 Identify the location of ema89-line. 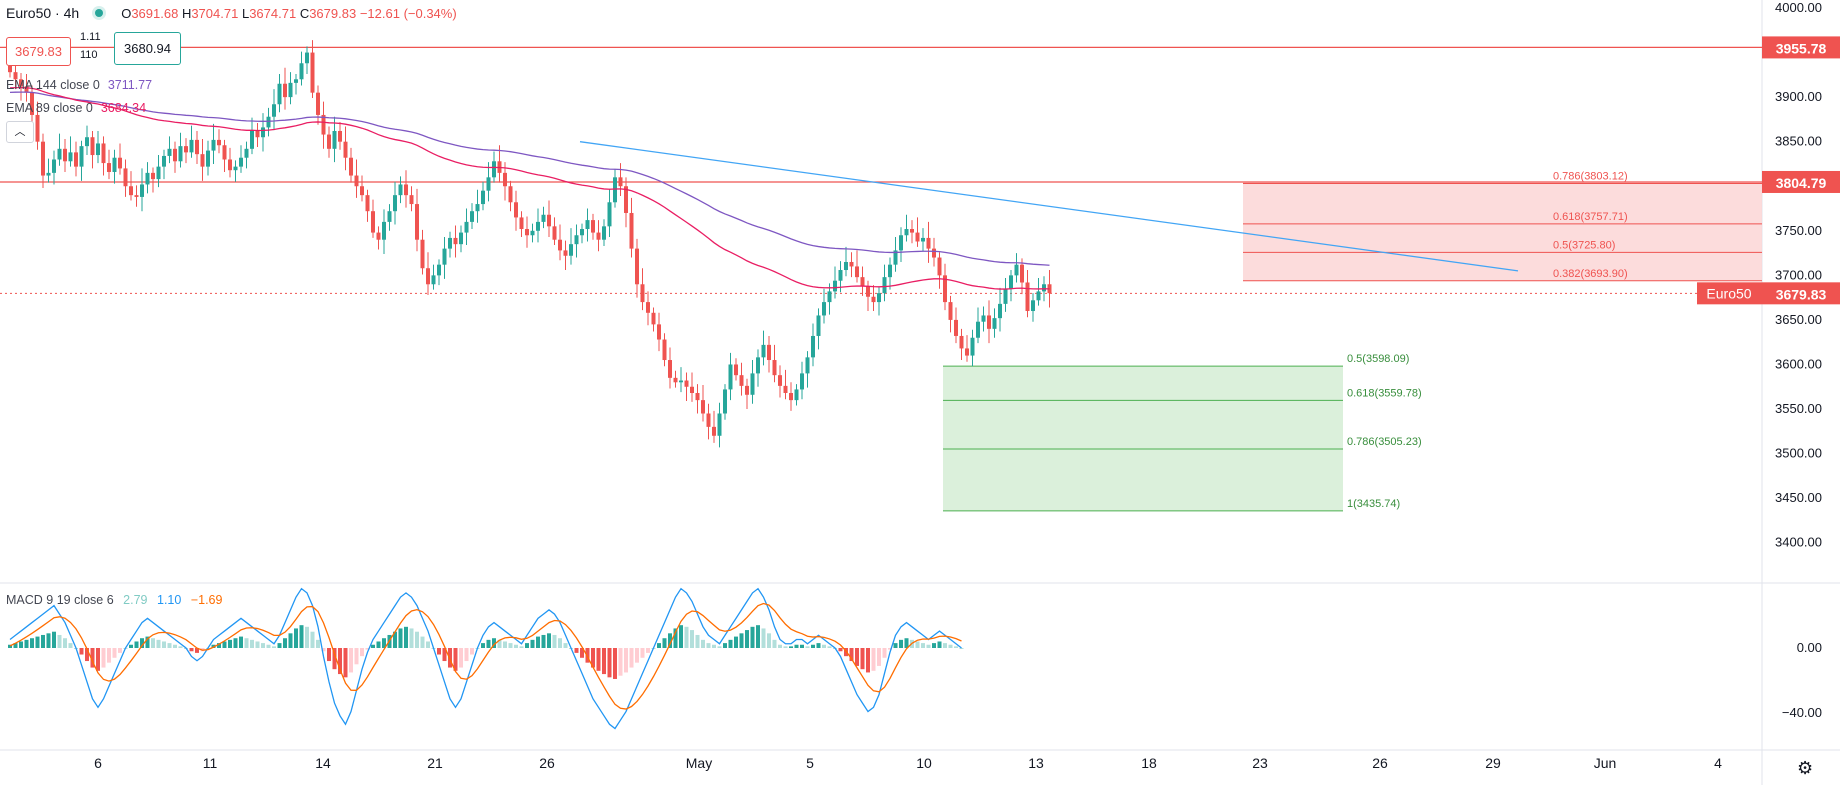
(529, 188).